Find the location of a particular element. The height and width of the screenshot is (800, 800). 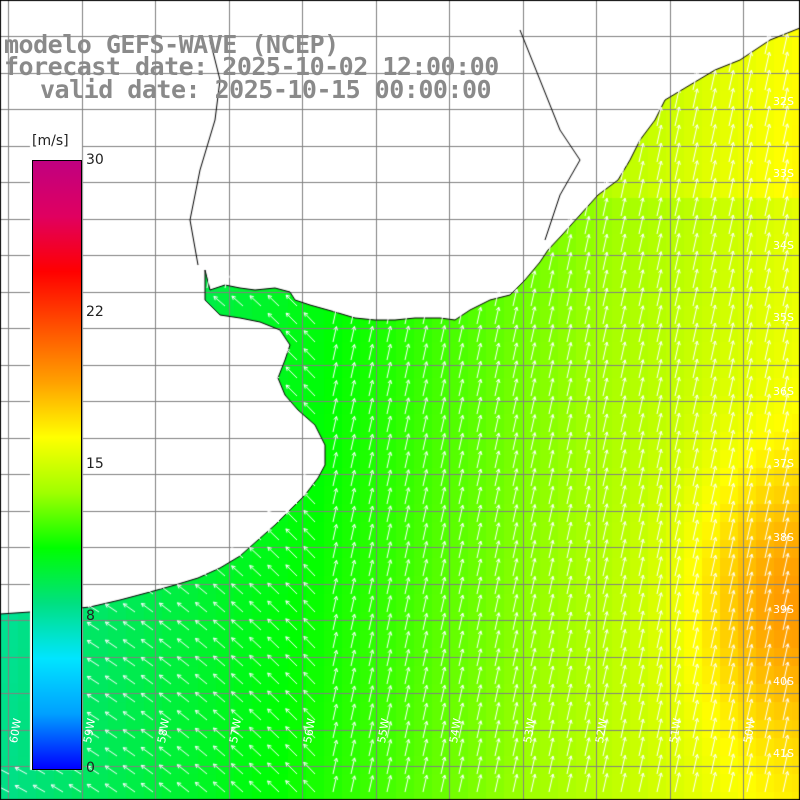

lat-label: 38S is located at coordinates (783, 537).